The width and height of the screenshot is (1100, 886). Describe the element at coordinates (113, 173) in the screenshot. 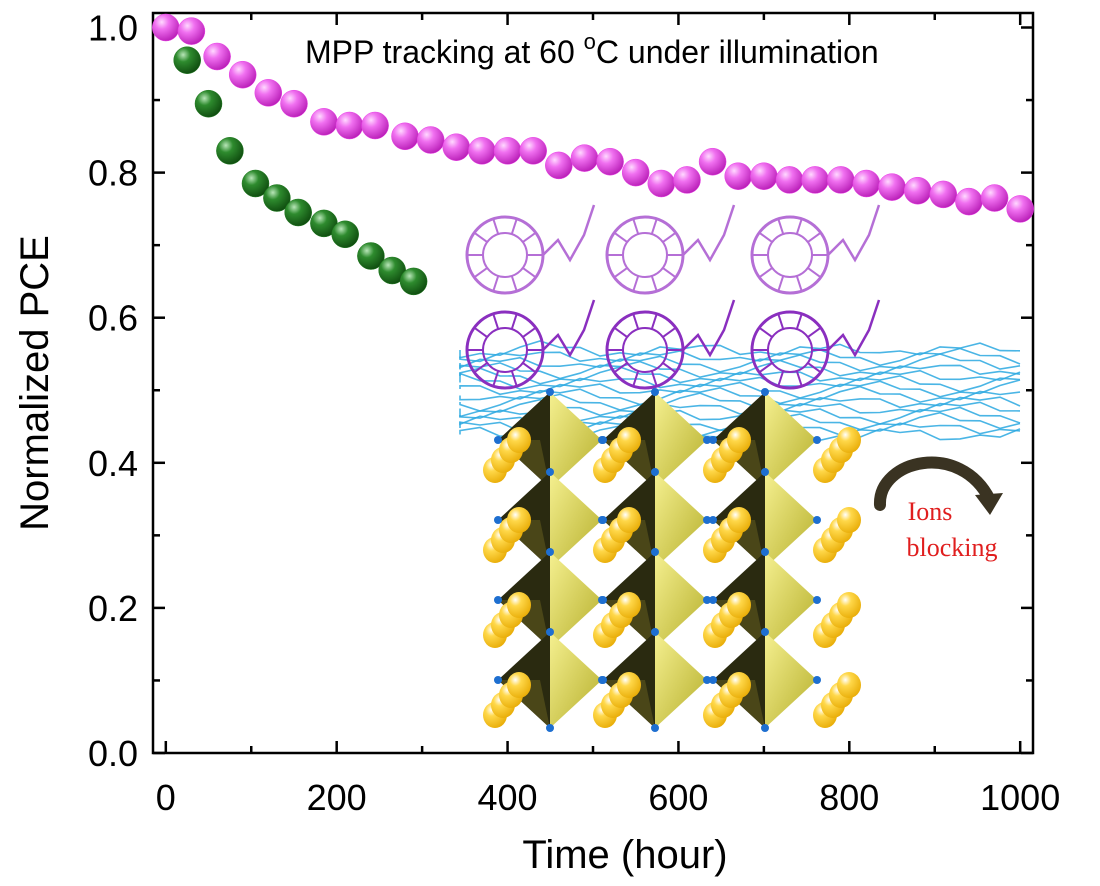

I see `y-tick-label: 0.8` at that location.